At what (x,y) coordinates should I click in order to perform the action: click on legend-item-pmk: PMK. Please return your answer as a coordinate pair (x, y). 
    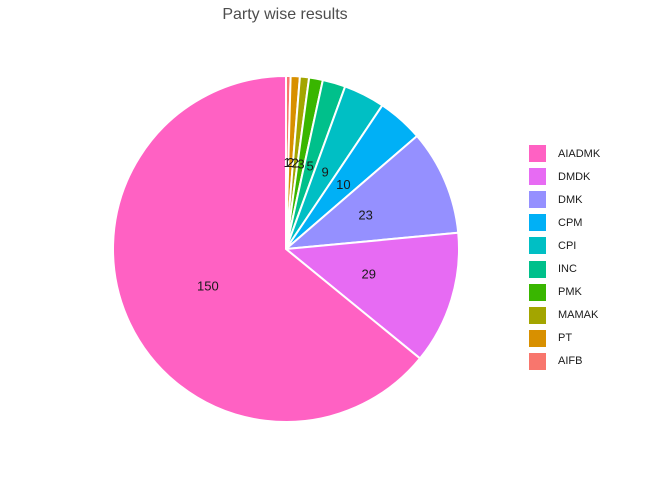
    Looking at the image, I should click on (594, 292).